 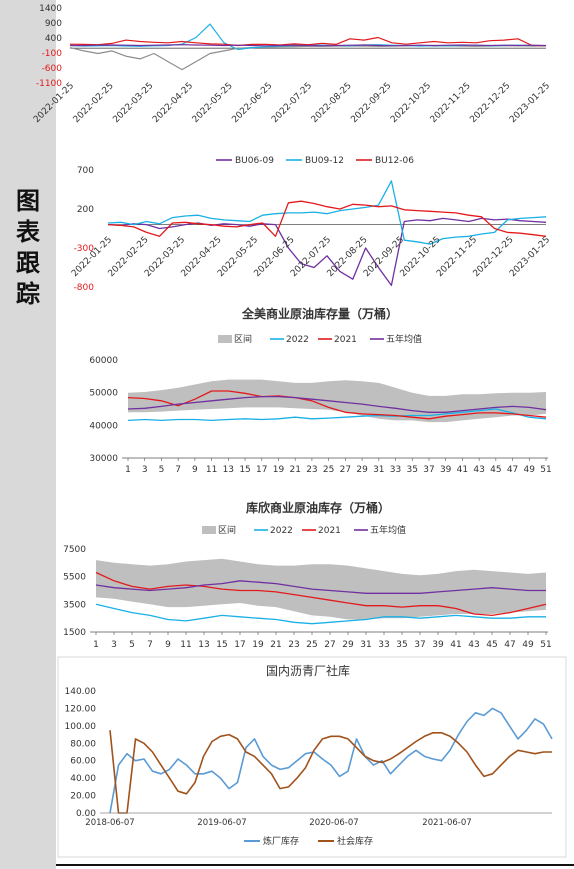 What do you see at coordinates (332, 103) in the screenshot?
I see `x-tick-label: 2022-08-25` at bounding box center [332, 103].